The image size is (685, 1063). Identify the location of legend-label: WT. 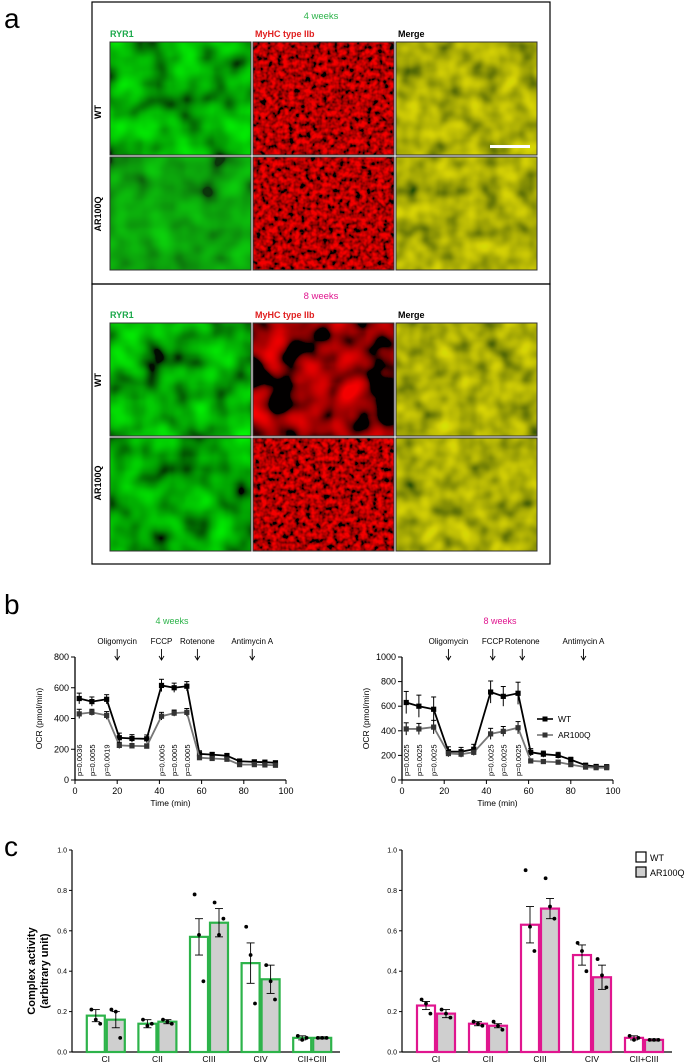
(657, 858).